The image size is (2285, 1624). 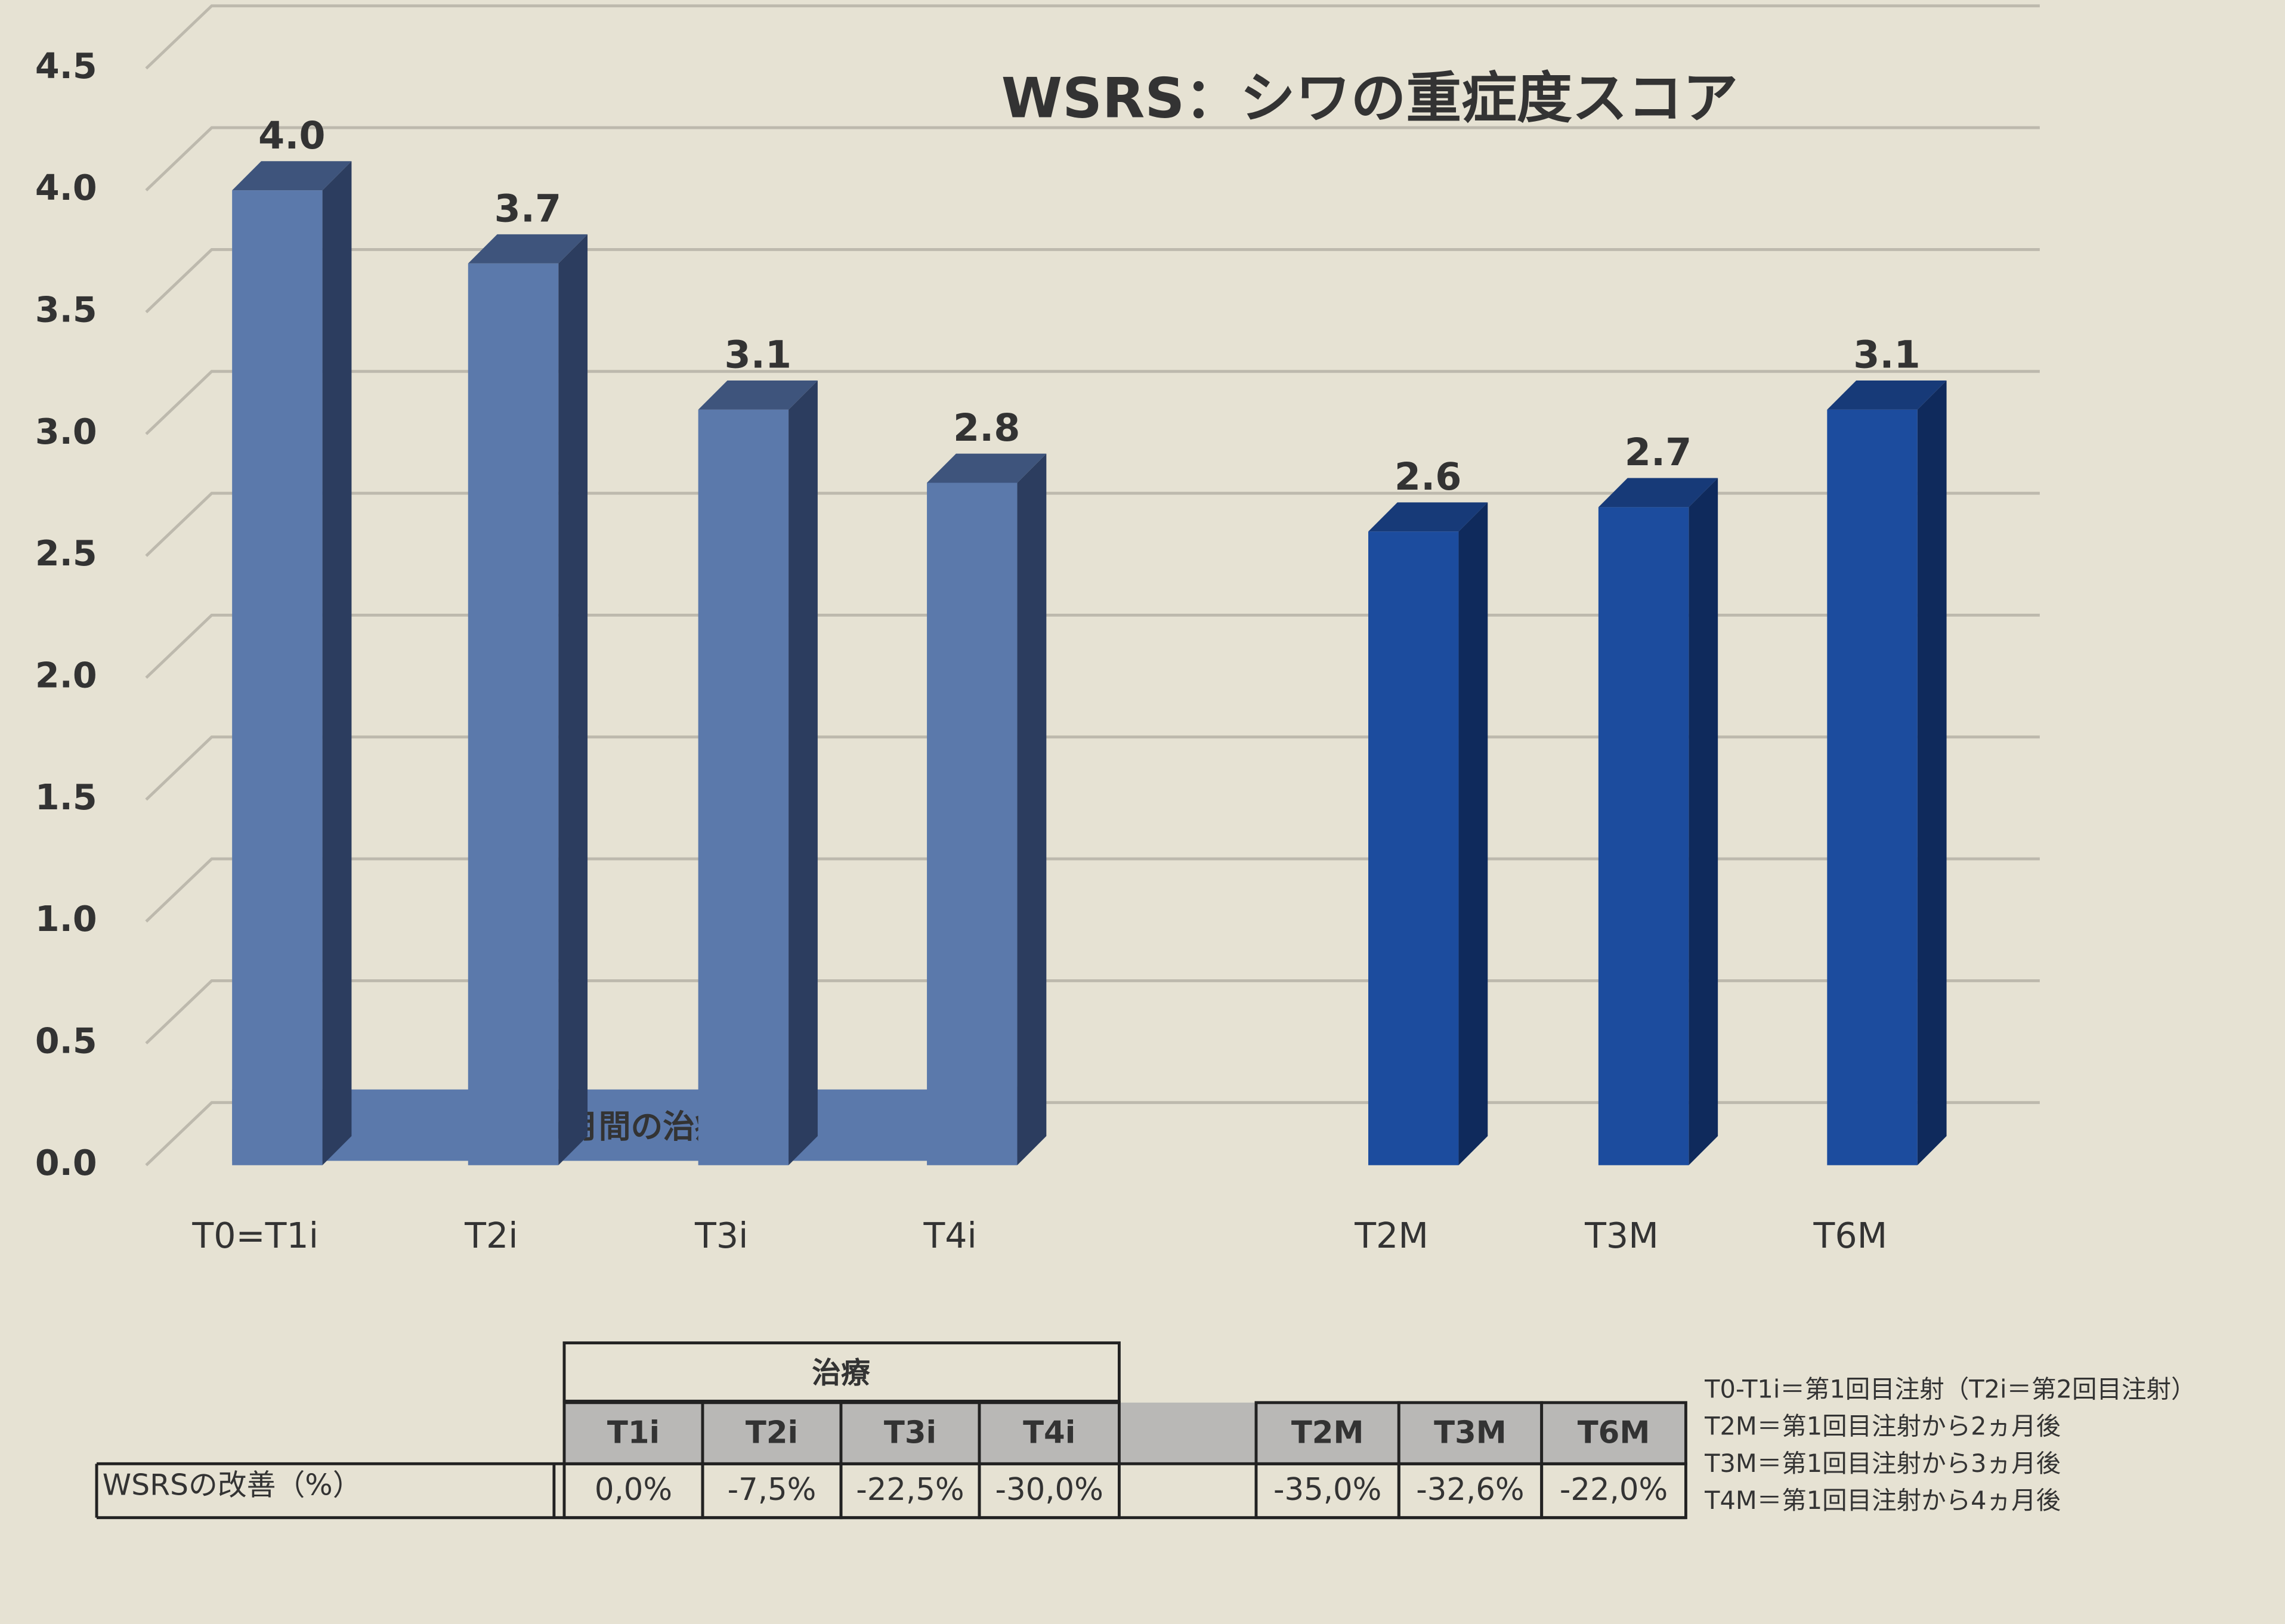 I want to click on data-label: 4.0, so click(x=292, y=135).